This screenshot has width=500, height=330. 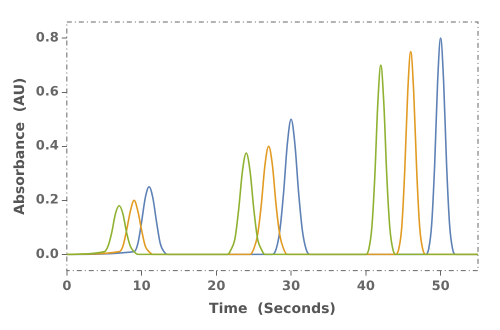 I want to click on y-axis-title: Absorbance (AU), so click(x=20, y=146).